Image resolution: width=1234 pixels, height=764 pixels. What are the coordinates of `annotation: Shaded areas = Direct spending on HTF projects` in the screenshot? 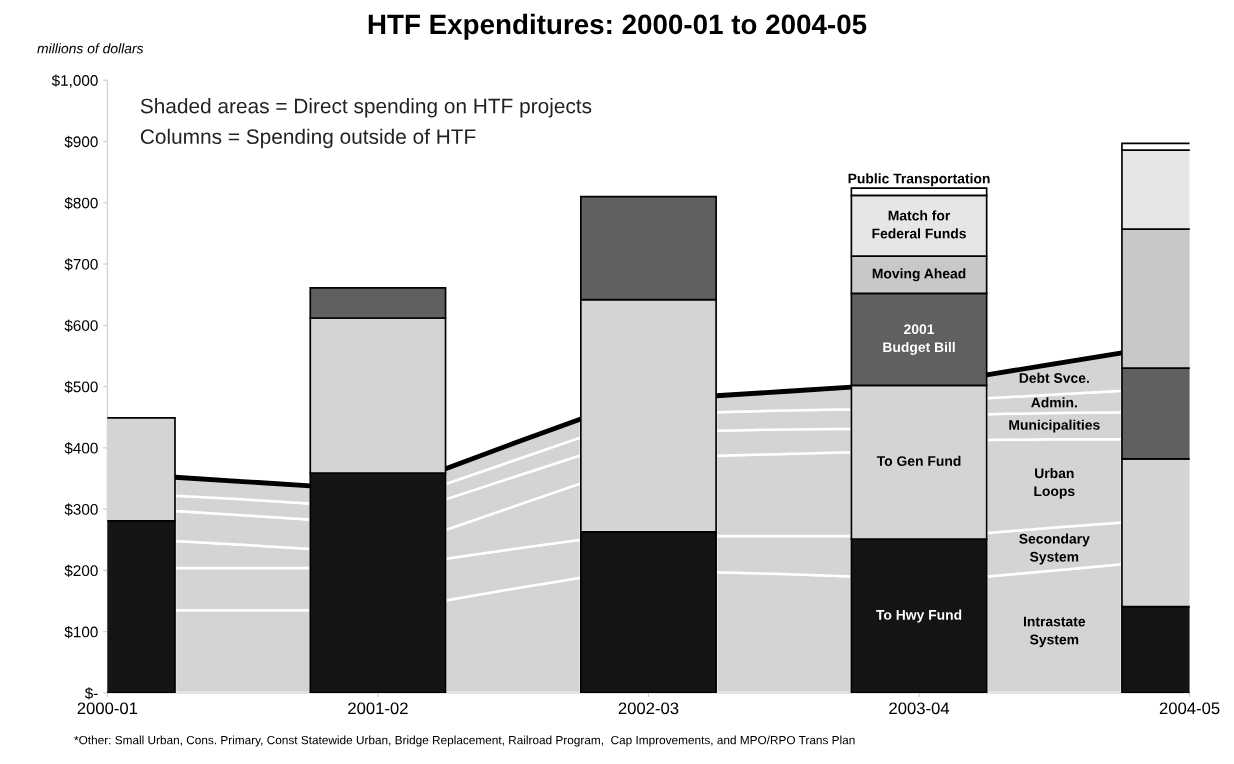 It's located at (366, 108).